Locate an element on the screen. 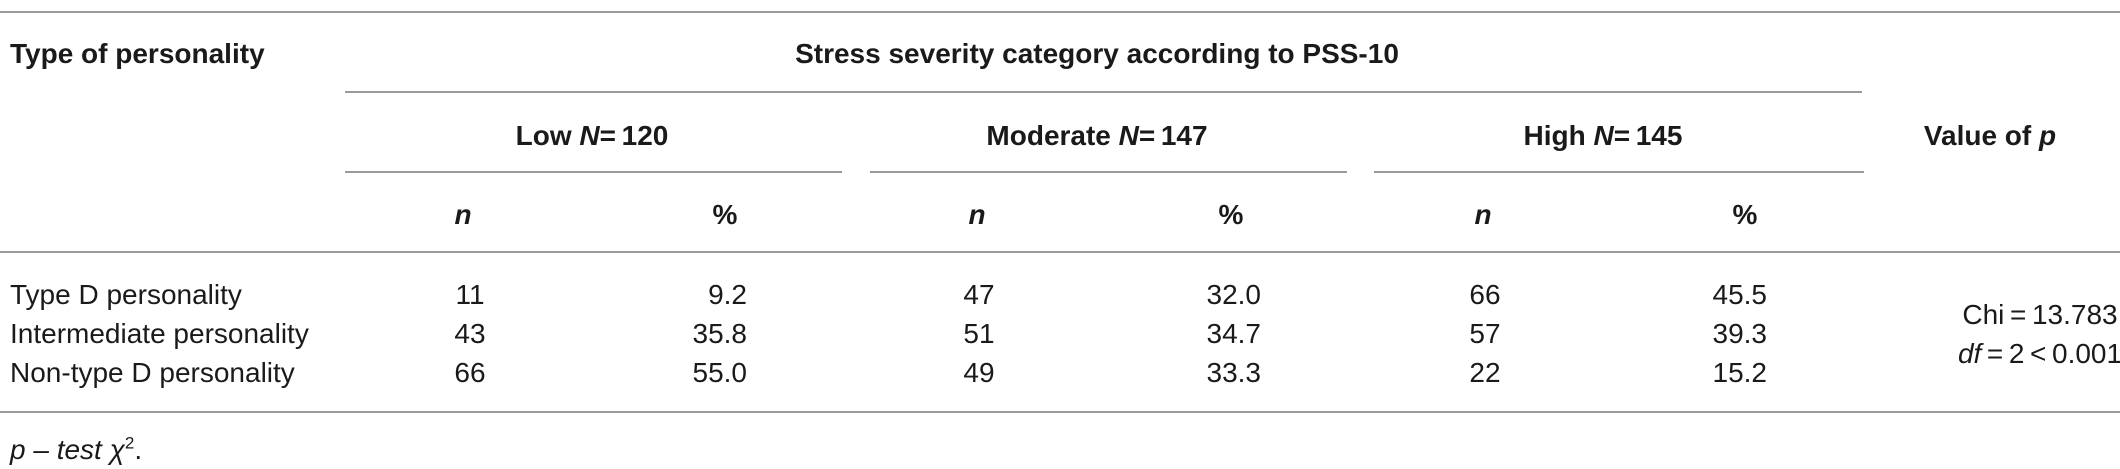  cell-moderate-pct: 33.3 is located at coordinates (1234, 372).